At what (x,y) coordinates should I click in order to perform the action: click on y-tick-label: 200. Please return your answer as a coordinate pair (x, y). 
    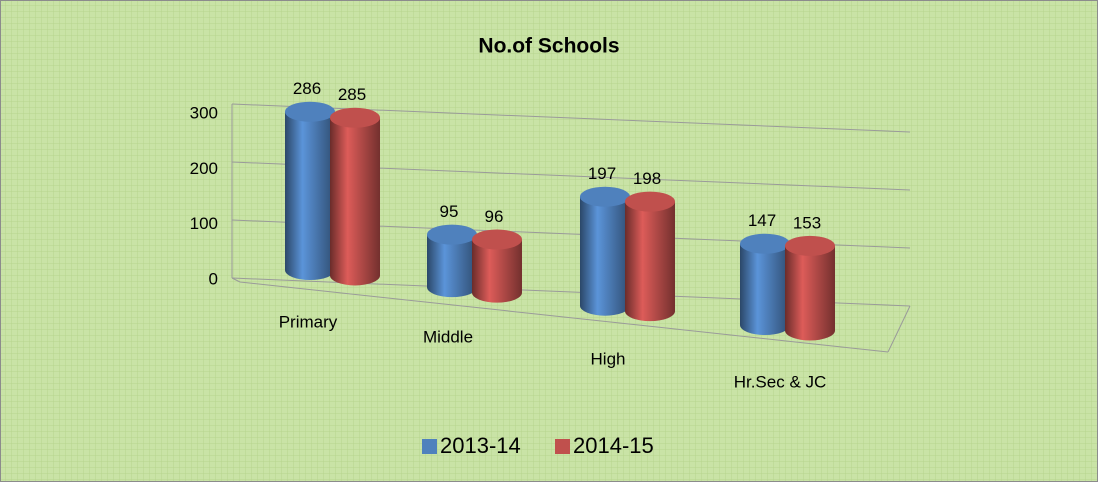
    Looking at the image, I should click on (204, 168).